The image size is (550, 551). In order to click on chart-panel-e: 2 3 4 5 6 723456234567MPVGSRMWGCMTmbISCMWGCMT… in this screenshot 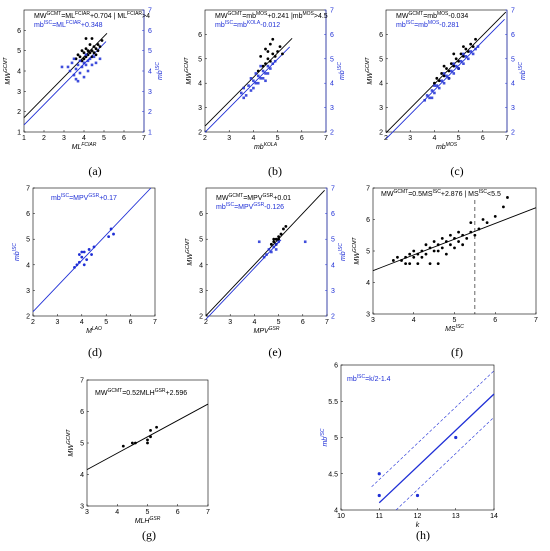, I will do `click(266, 273)`.